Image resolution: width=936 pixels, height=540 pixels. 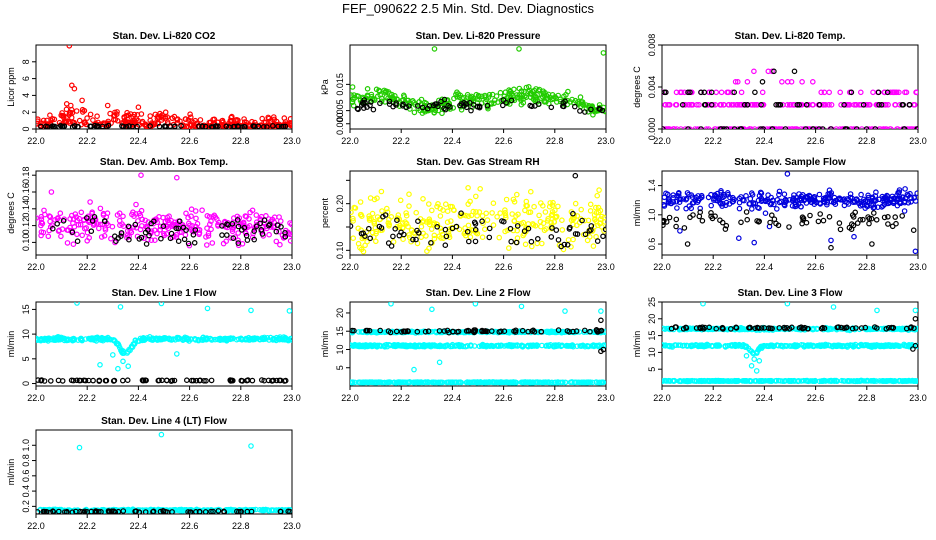 I want to click on y-tick-label: 0.004, so click(x=652, y=87).